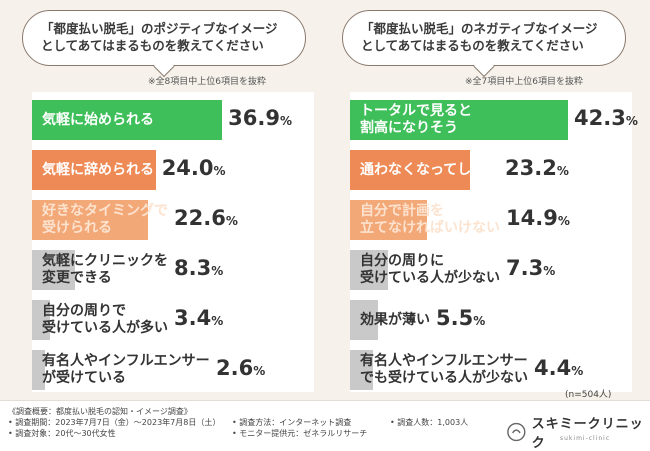 This screenshot has height=451, width=650. I want to click on bar-value-number: 7.3, so click(525, 268).